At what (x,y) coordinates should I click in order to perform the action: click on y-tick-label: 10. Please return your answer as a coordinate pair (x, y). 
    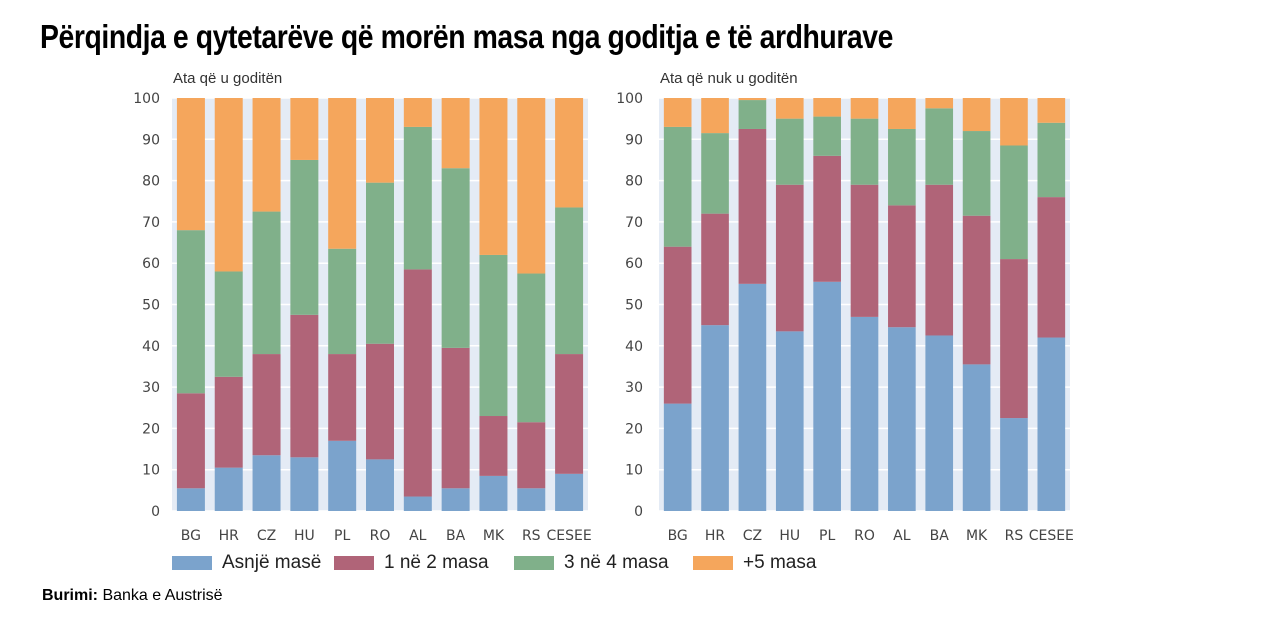
    Looking at the image, I should click on (151, 471).